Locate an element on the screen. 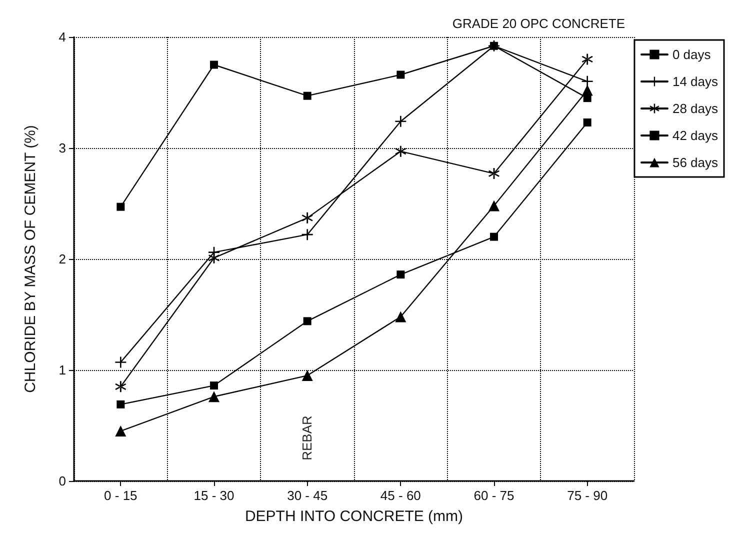 This screenshot has width=738, height=538. x-tick-label: 15 - 30 is located at coordinates (214, 495).